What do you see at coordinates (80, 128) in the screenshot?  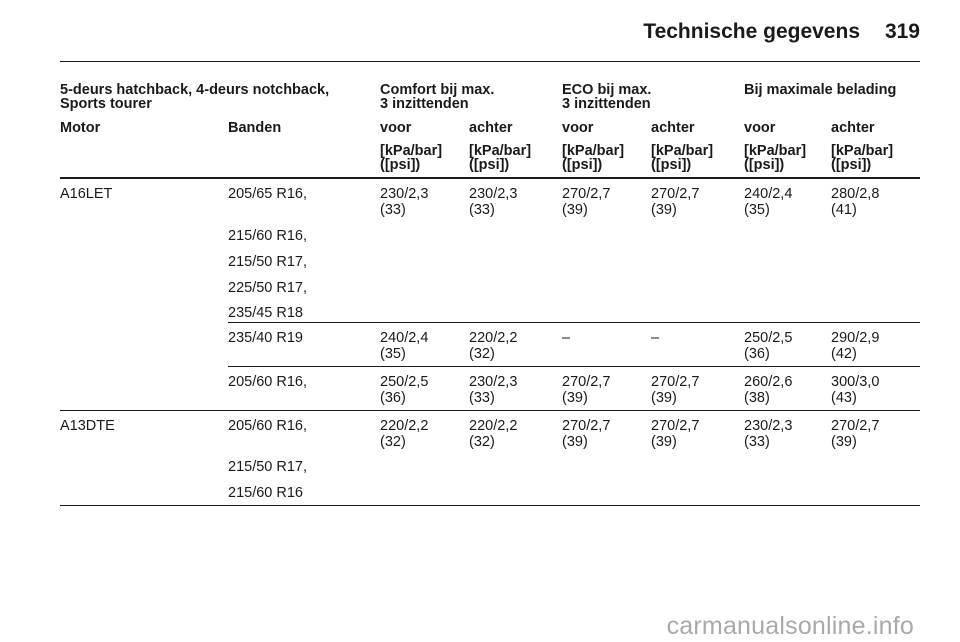 I see `column-header: Motor` at bounding box center [80, 128].